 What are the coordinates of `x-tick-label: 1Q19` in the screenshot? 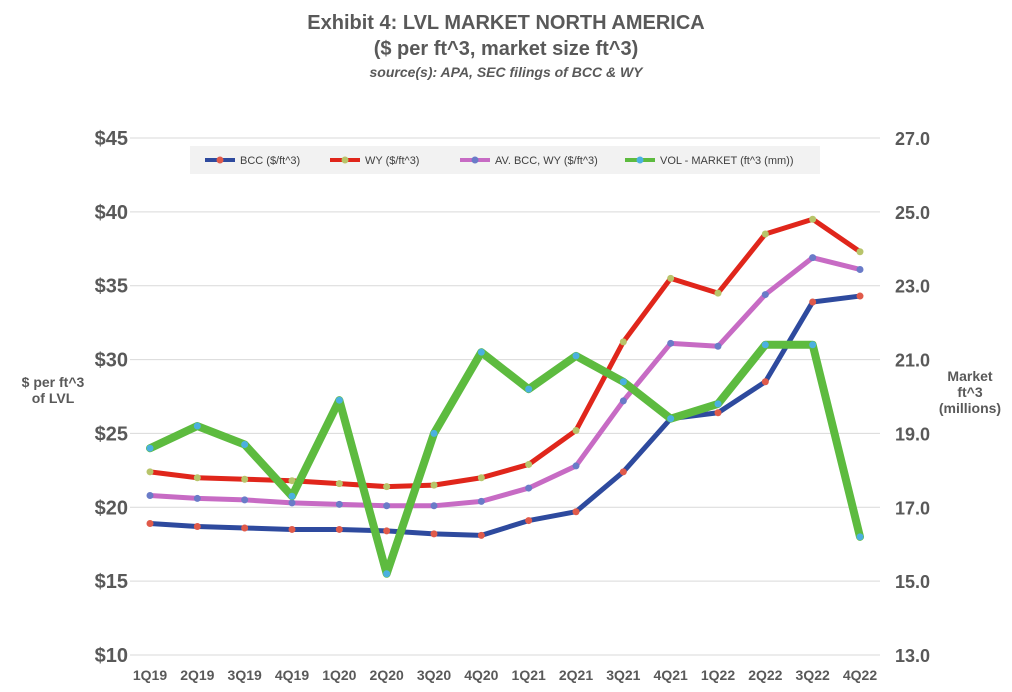 It's located at (150, 675).